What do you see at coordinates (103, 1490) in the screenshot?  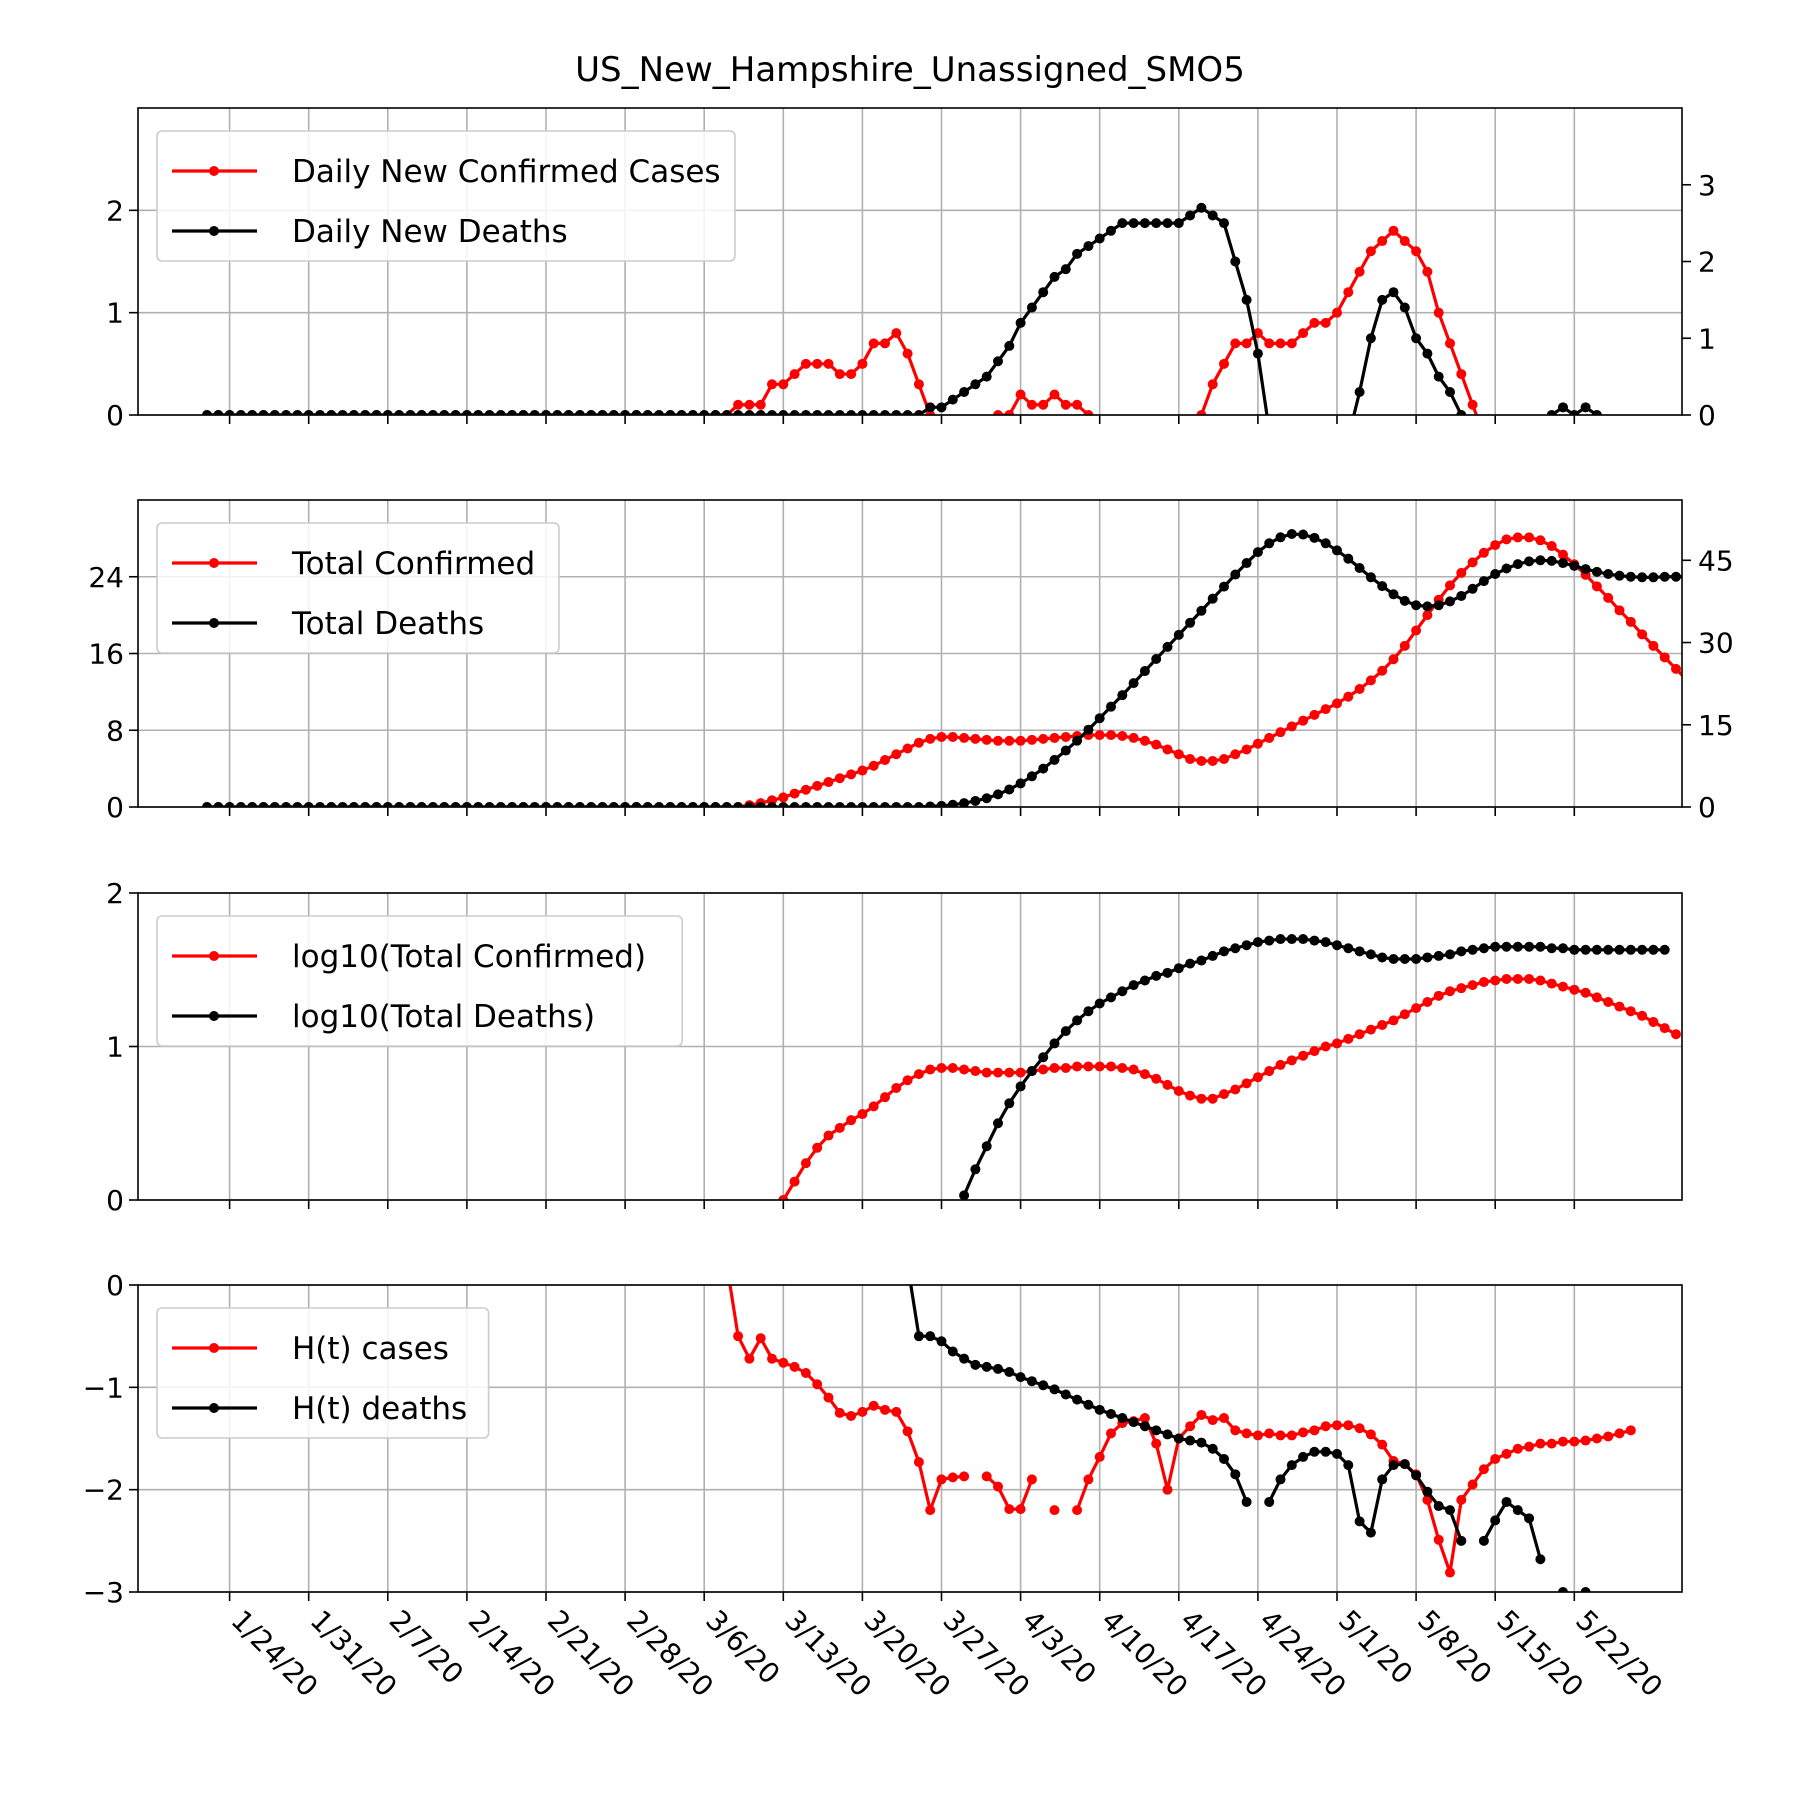 I see `y-tick-label-left: −2` at bounding box center [103, 1490].